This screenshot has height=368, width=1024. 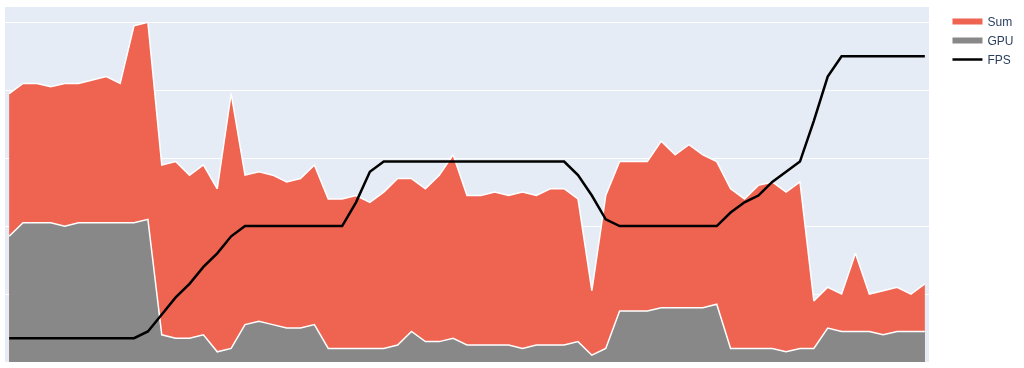 What do you see at coordinates (999, 60) in the screenshot?
I see `legend-label: FPS` at bounding box center [999, 60].